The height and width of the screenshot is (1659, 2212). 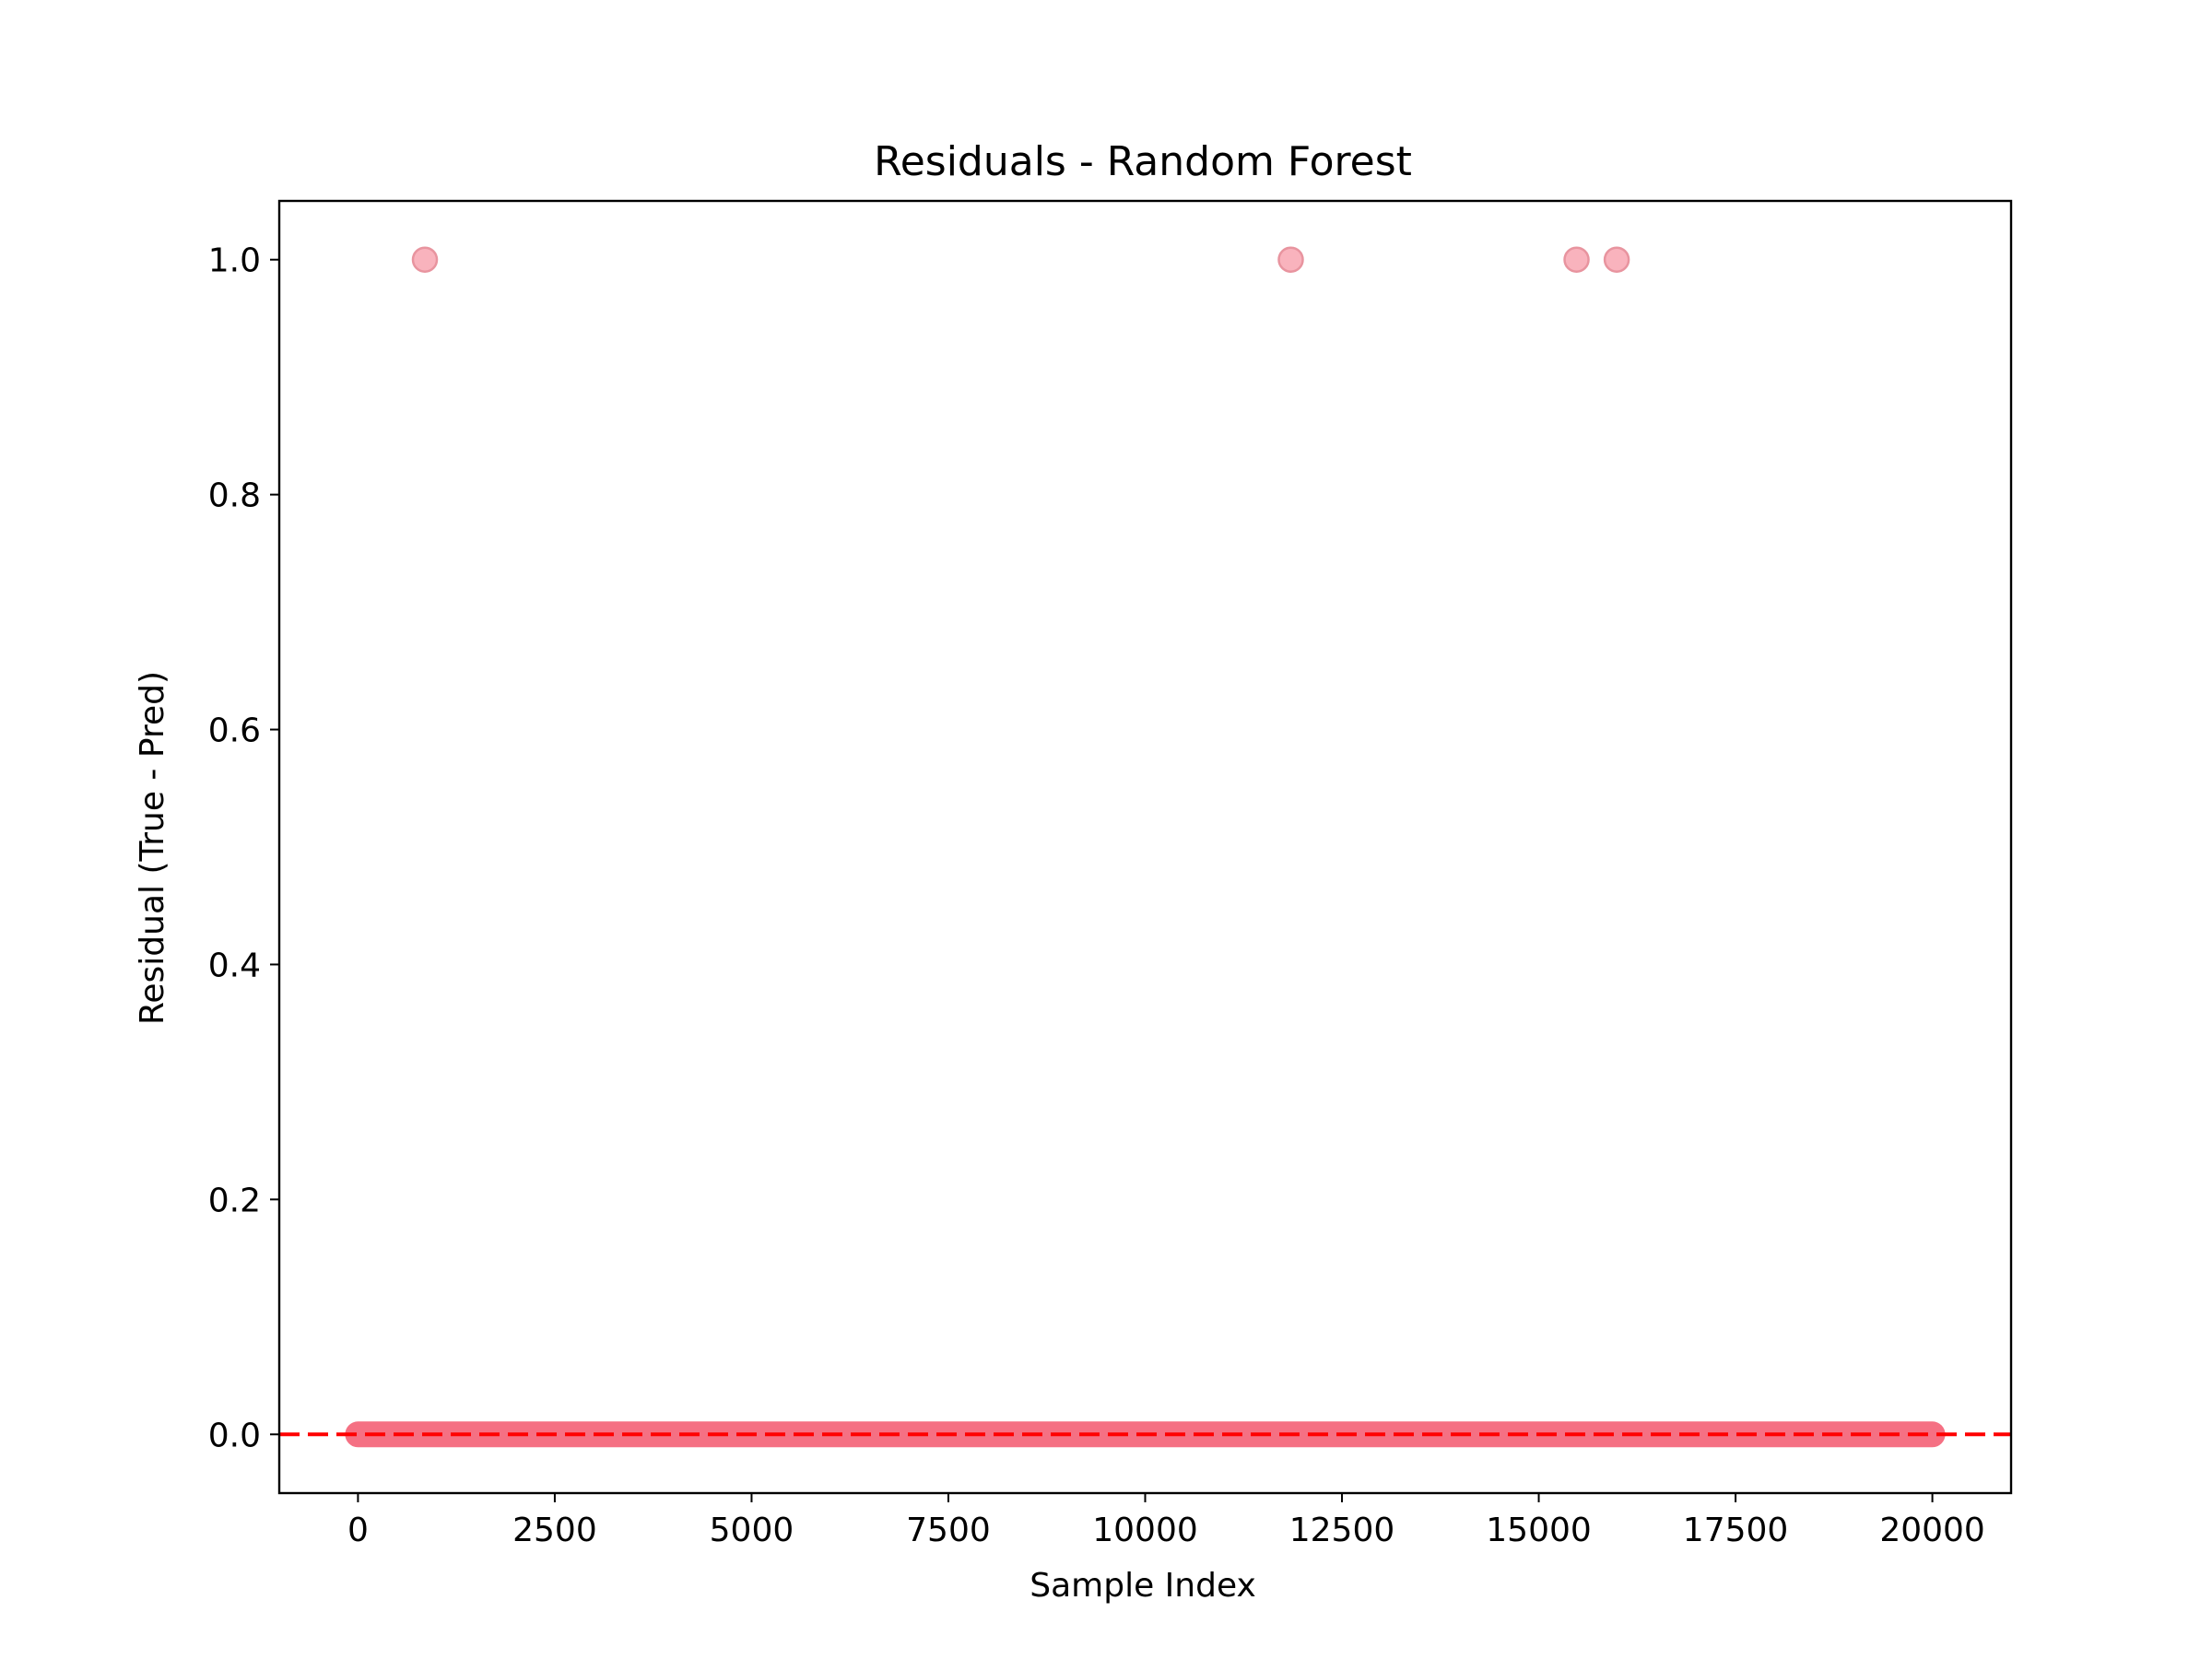 What do you see at coordinates (1539, 1530) in the screenshot?
I see `x-tick-label: 15000` at bounding box center [1539, 1530].